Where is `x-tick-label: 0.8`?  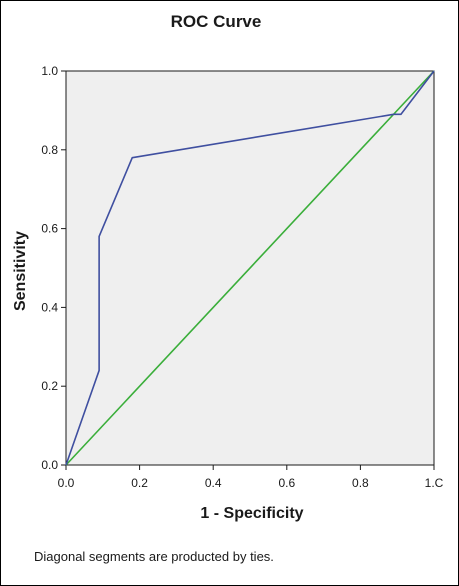 x-tick-label: 0.8 is located at coordinates (360, 483).